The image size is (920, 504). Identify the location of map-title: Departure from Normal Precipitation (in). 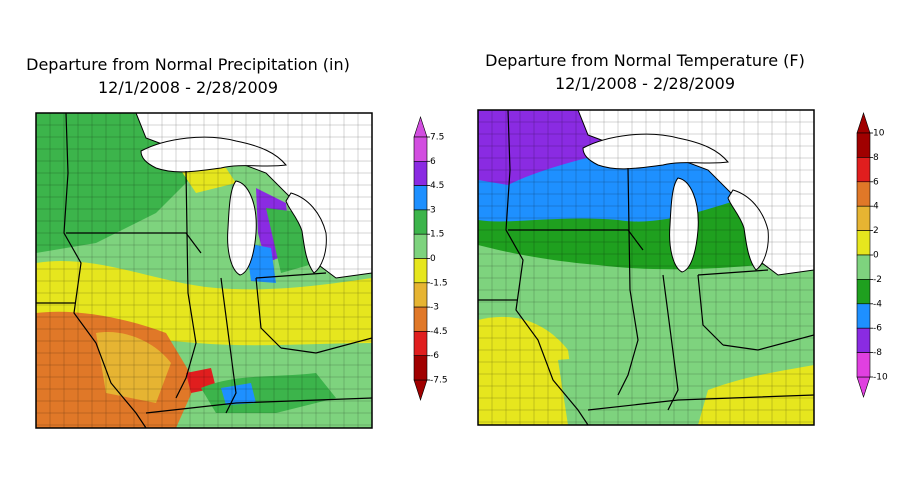
(188, 64).